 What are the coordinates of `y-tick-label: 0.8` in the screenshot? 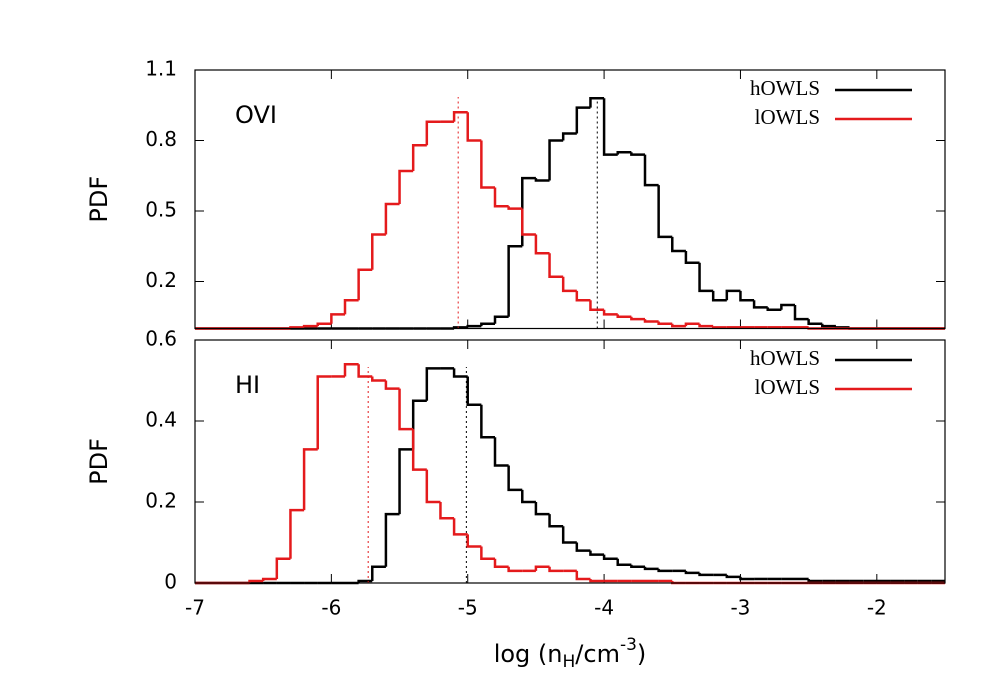 It's located at (161, 139).